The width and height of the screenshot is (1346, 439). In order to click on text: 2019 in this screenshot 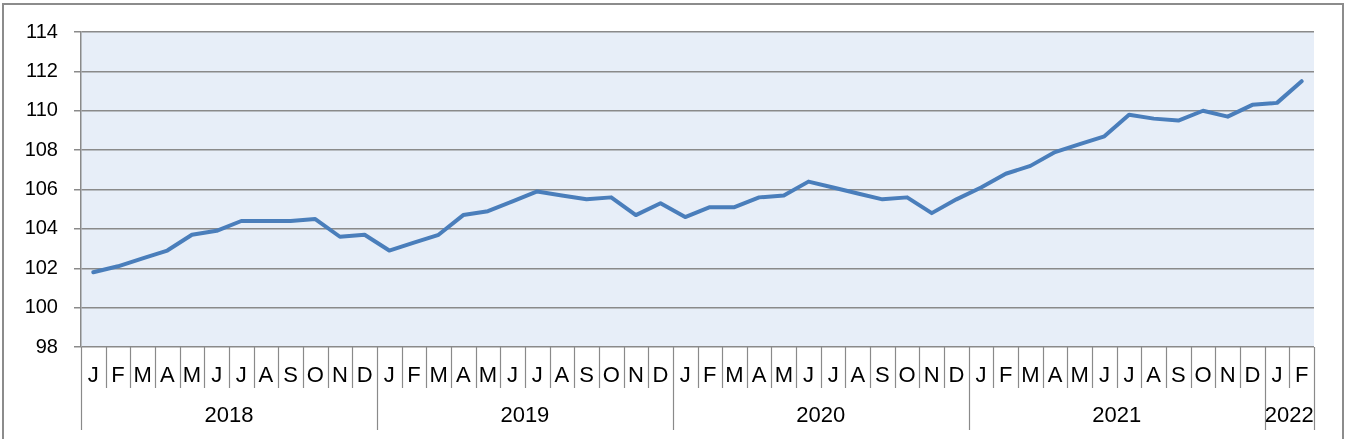, I will do `click(525, 415)`.